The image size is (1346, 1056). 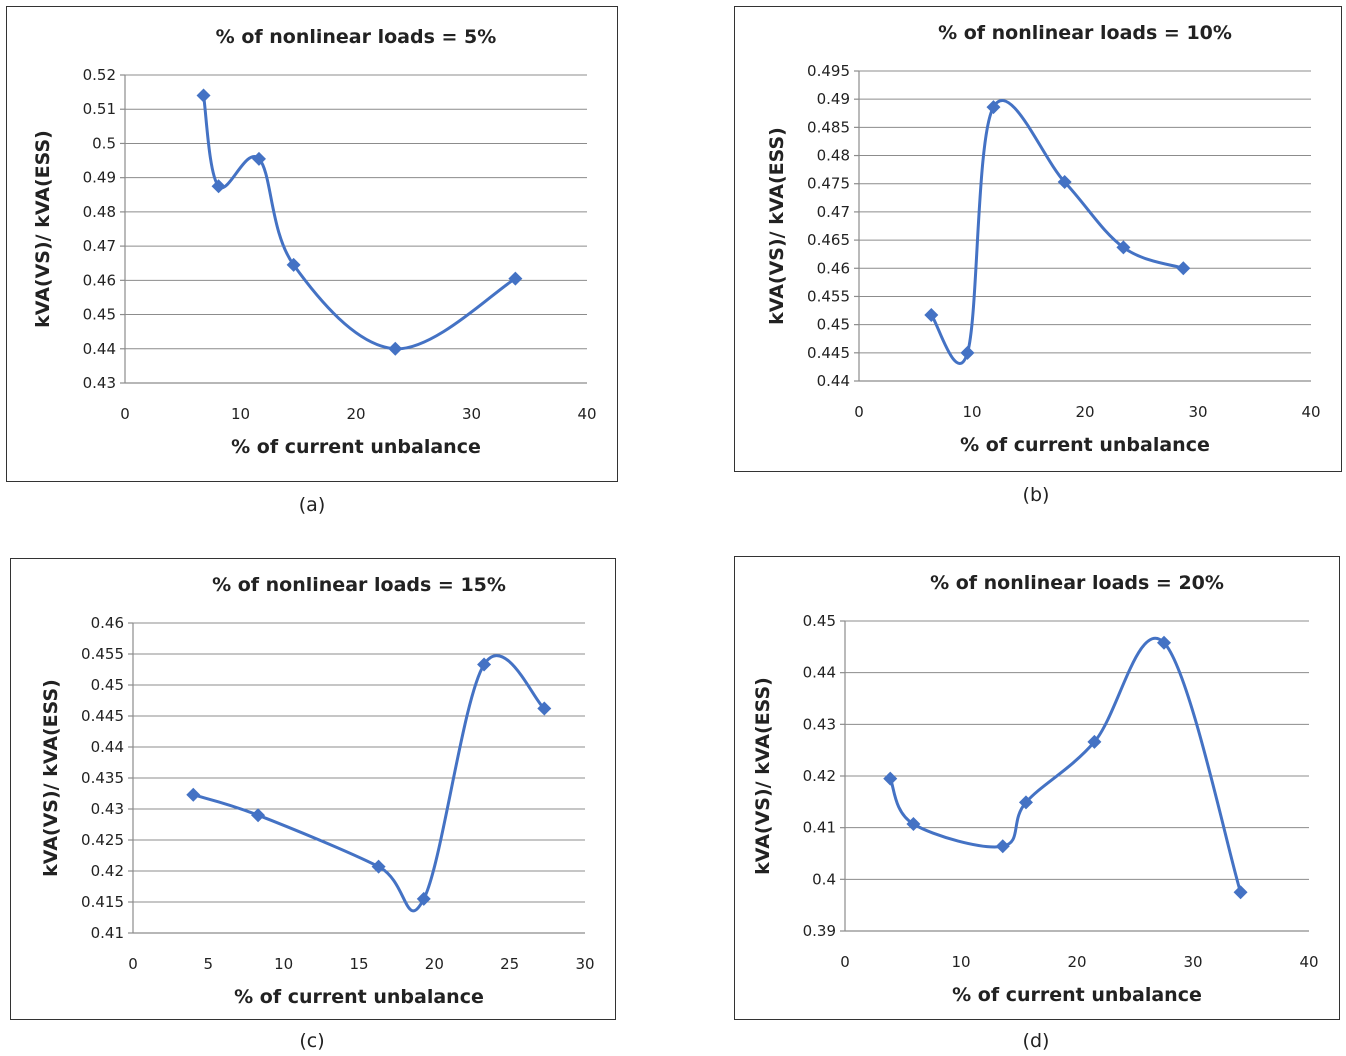 What do you see at coordinates (107, 623) in the screenshot?
I see `y-tick-label-c-10: 0.46` at bounding box center [107, 623].